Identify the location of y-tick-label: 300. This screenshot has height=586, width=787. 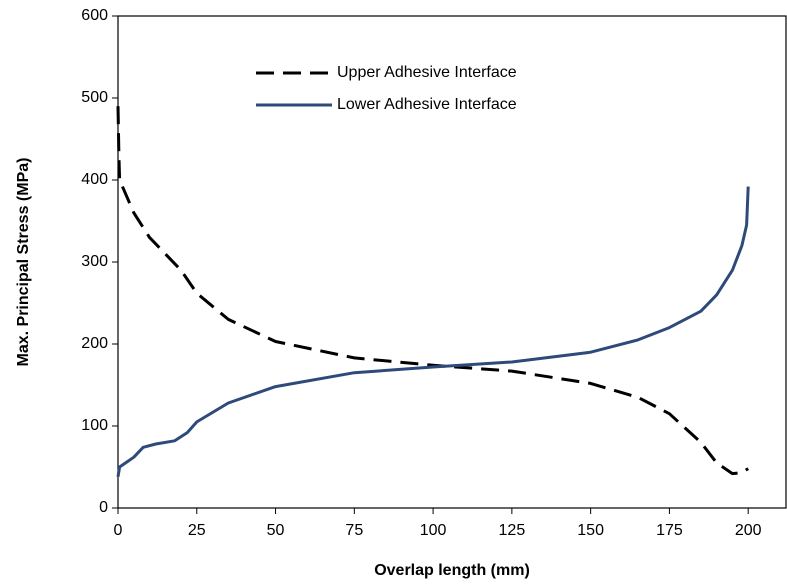
(94, 261).